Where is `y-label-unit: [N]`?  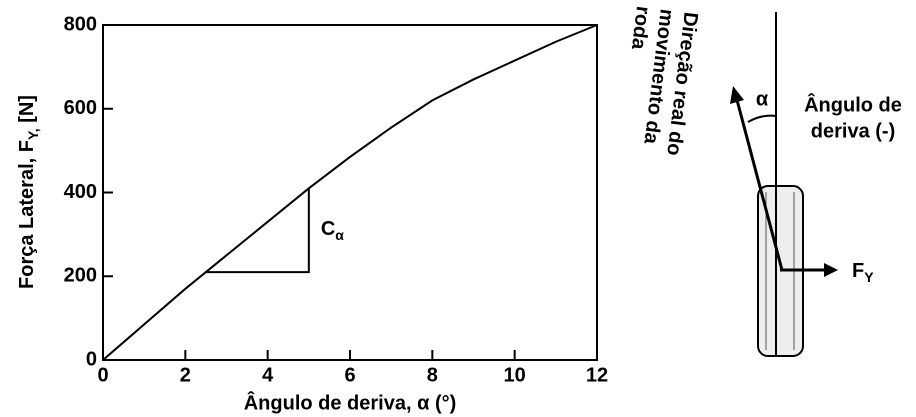
y-label-unit: [N] is located at coordinates (27, 111).